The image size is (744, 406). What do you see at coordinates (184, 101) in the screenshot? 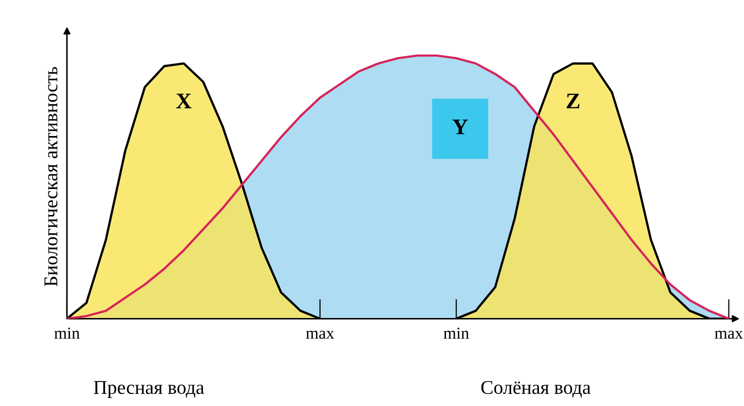
I see `annotation: X` at bounding box center [184, 101].